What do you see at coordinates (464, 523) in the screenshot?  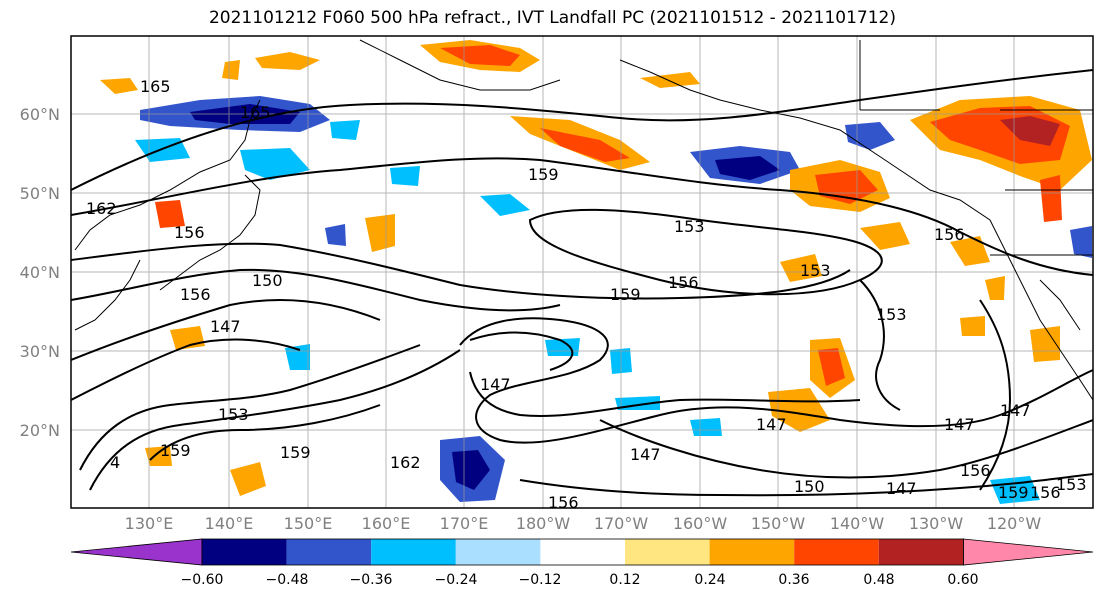 I see `lon-label: 170°E` at bounding box center [464, 523].